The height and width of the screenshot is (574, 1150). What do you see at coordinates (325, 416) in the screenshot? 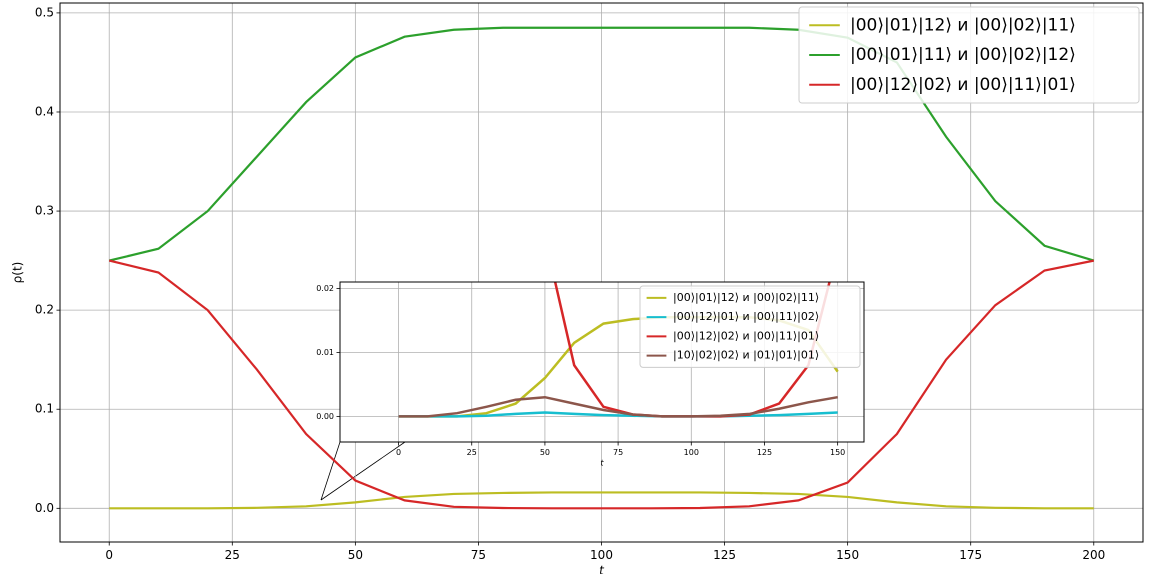
I see `y-tick-label: 0.00` at bounding box center [325, 416].